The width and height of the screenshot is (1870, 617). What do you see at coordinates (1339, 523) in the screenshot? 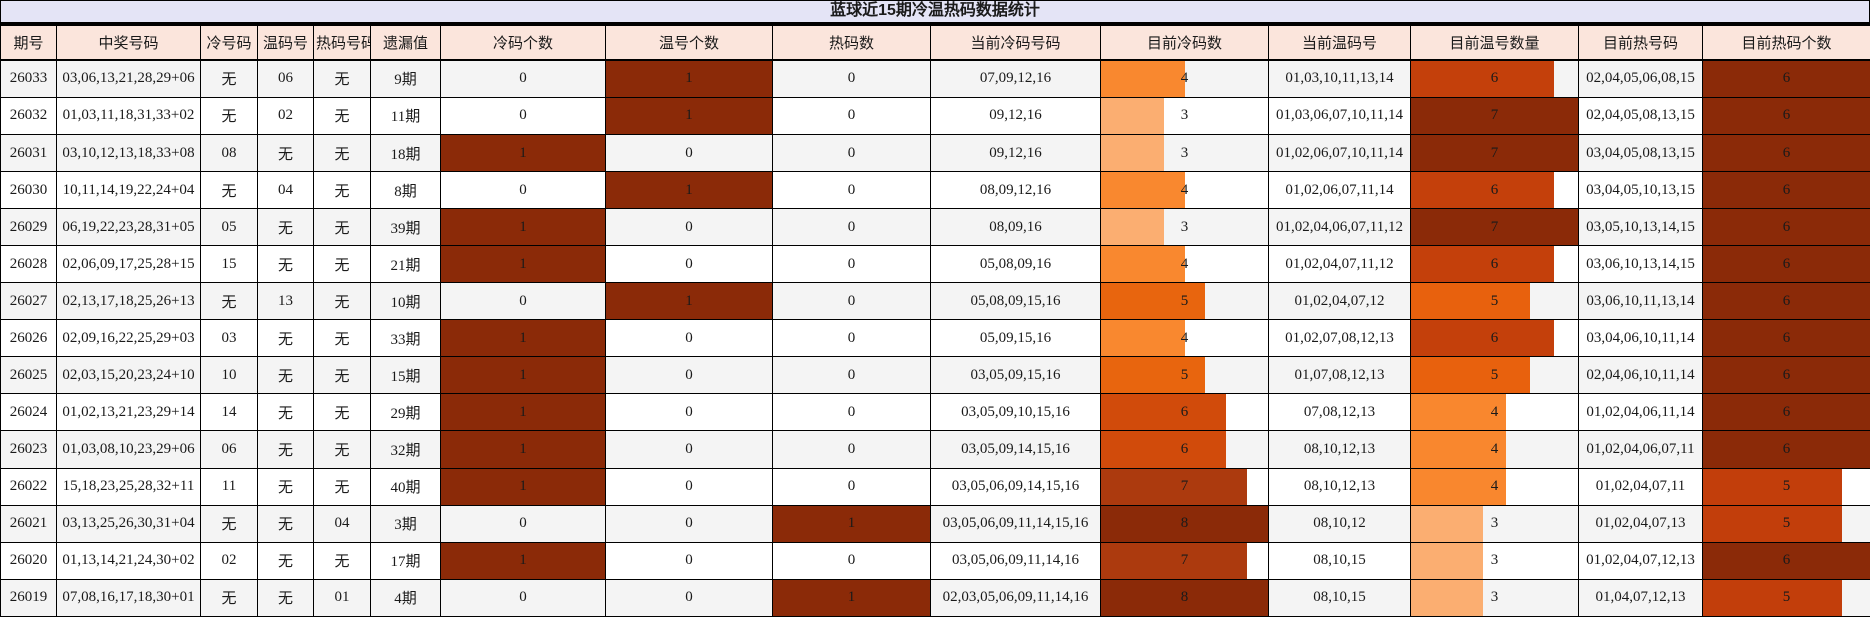
I see `cell-curWarm: 08,10,12` at bounding box center [1339, 523].